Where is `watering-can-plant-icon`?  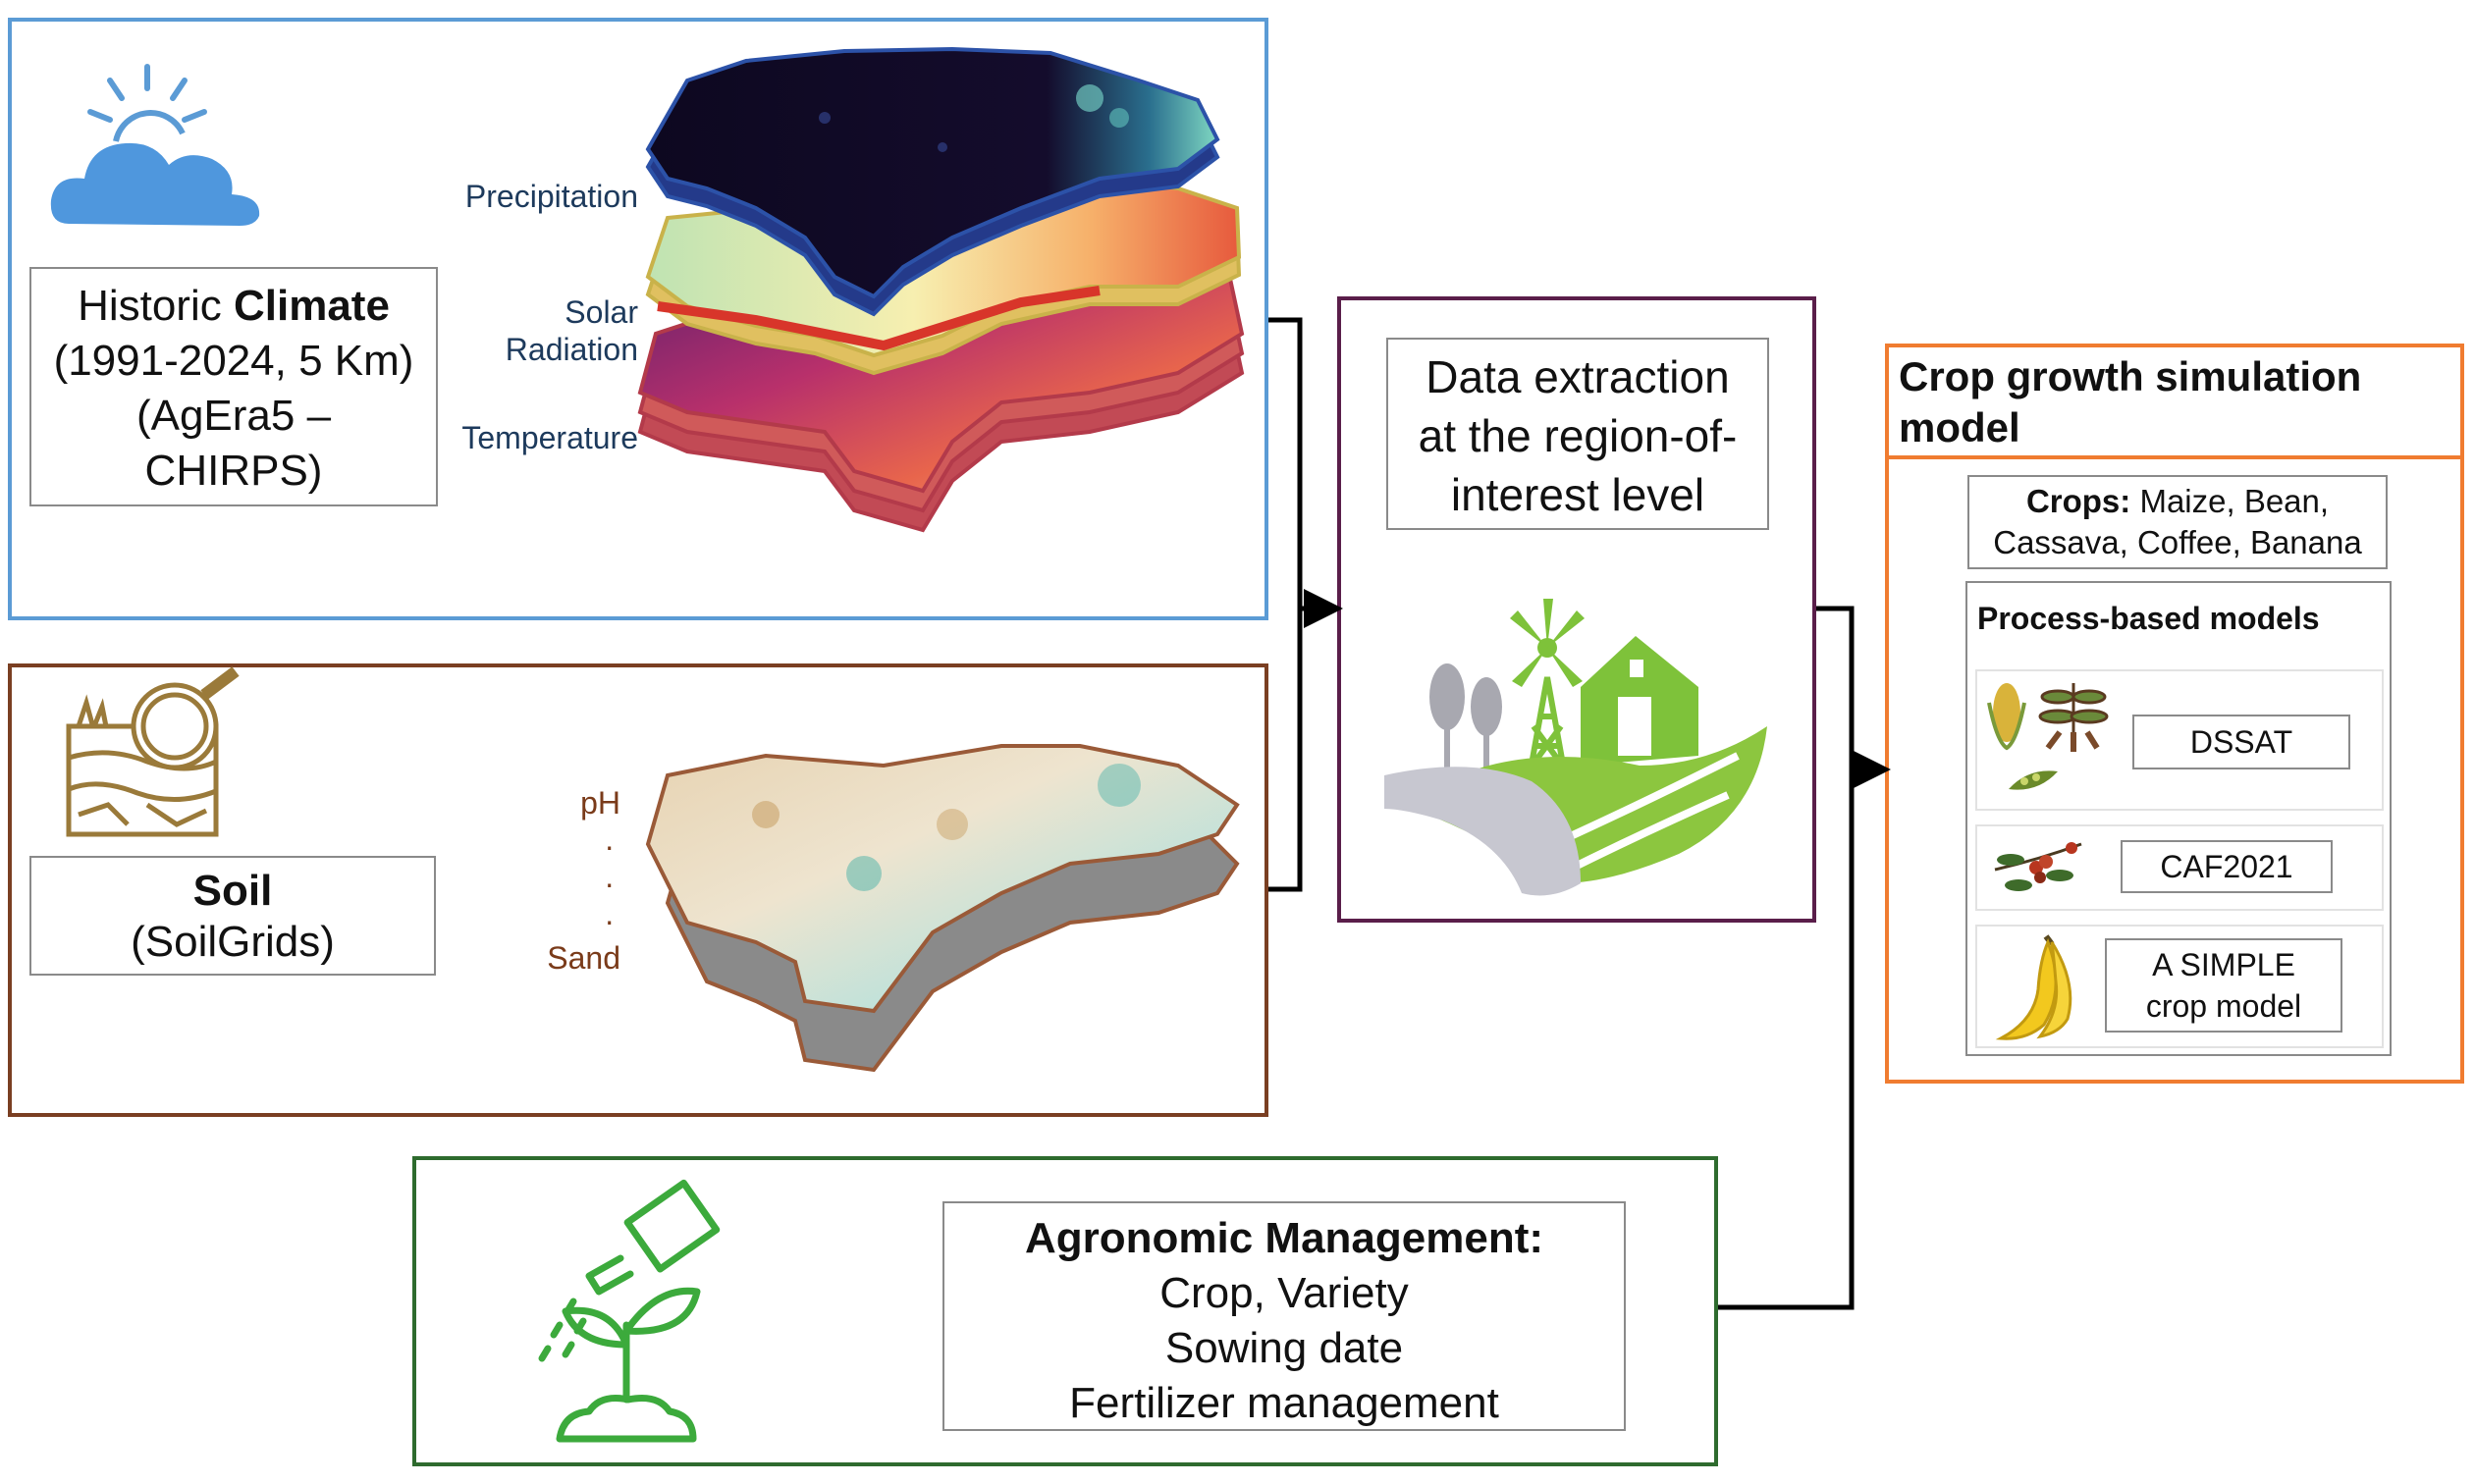 watering-can-plant-icon is located at coordinates (629, 1311).